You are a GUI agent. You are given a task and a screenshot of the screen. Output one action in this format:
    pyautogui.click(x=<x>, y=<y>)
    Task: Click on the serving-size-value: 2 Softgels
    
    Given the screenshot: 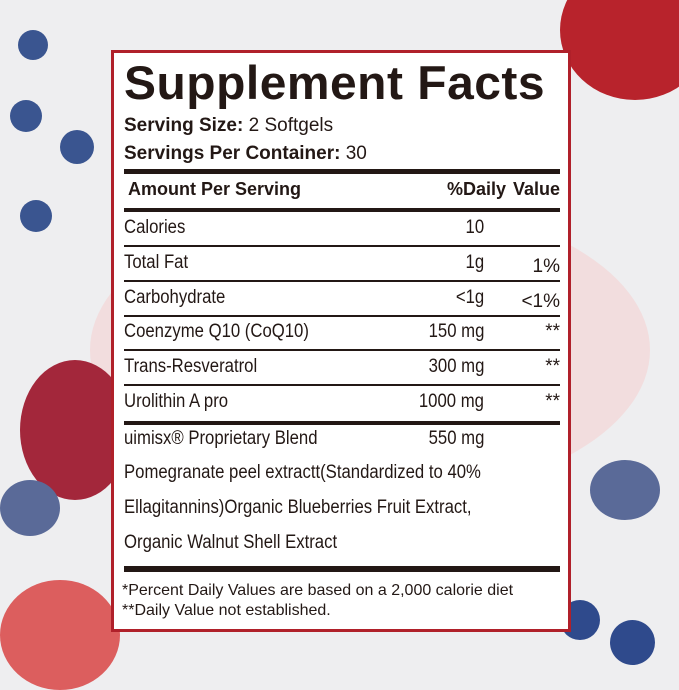 What is the action you would take?
    pyautogui.click(x=291, y=125)
    